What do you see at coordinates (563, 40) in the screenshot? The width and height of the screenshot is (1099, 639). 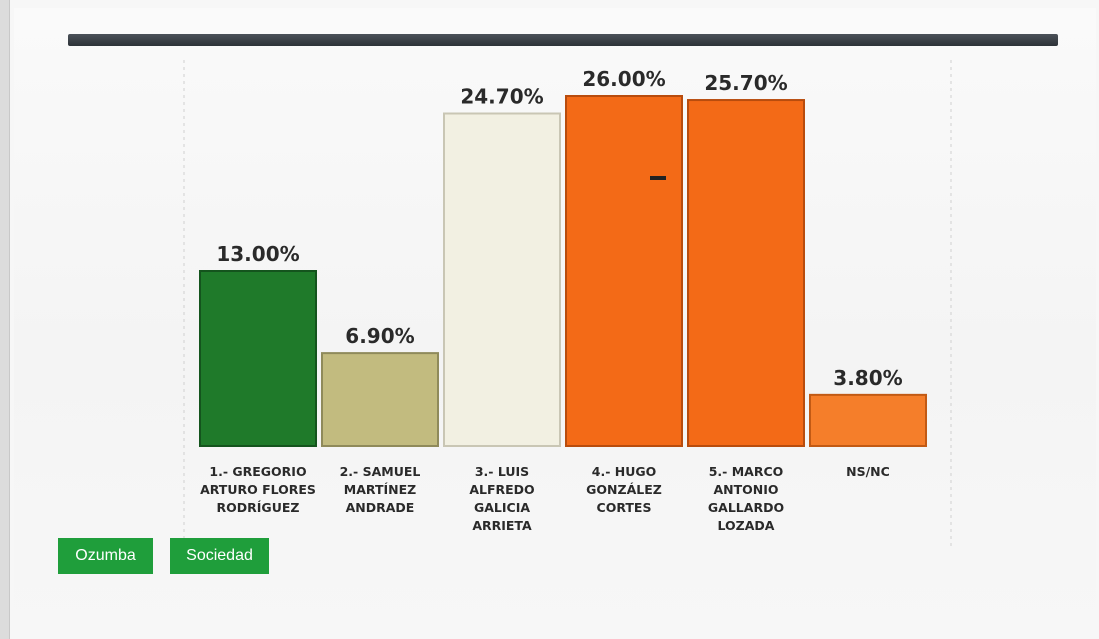 I see `top-dark-band` at bounding box center [563, 40].